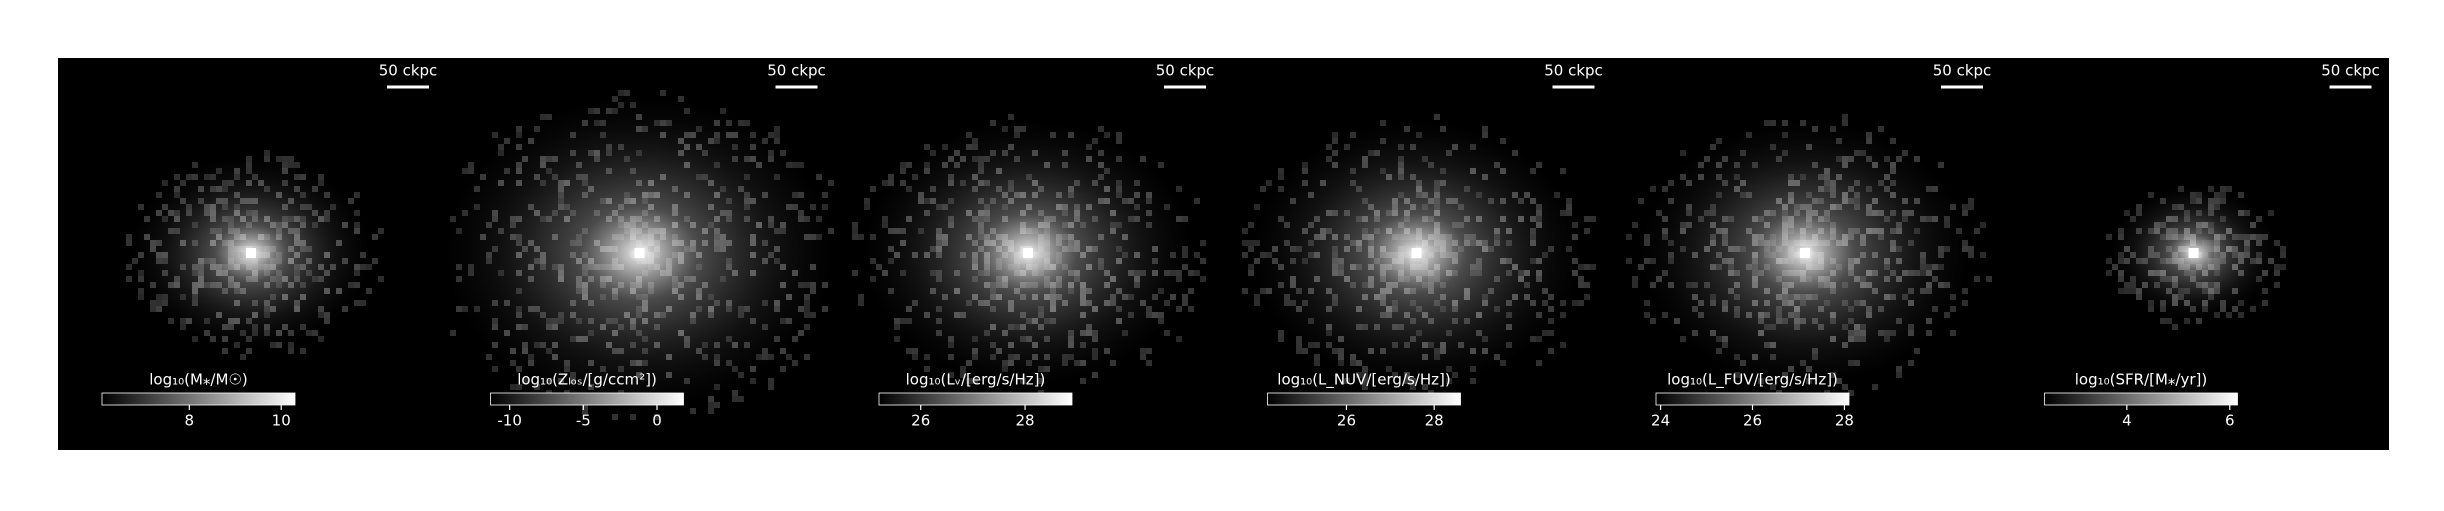 This screenshot has height=511, width=2444. What do you see at coordinates (1422, 246) in the screenshot?
I see `panel: 50 ckpc log₁₀(L_NUV/[erg/s/Hz]) 26 28` at bounding box center [1422, 246].